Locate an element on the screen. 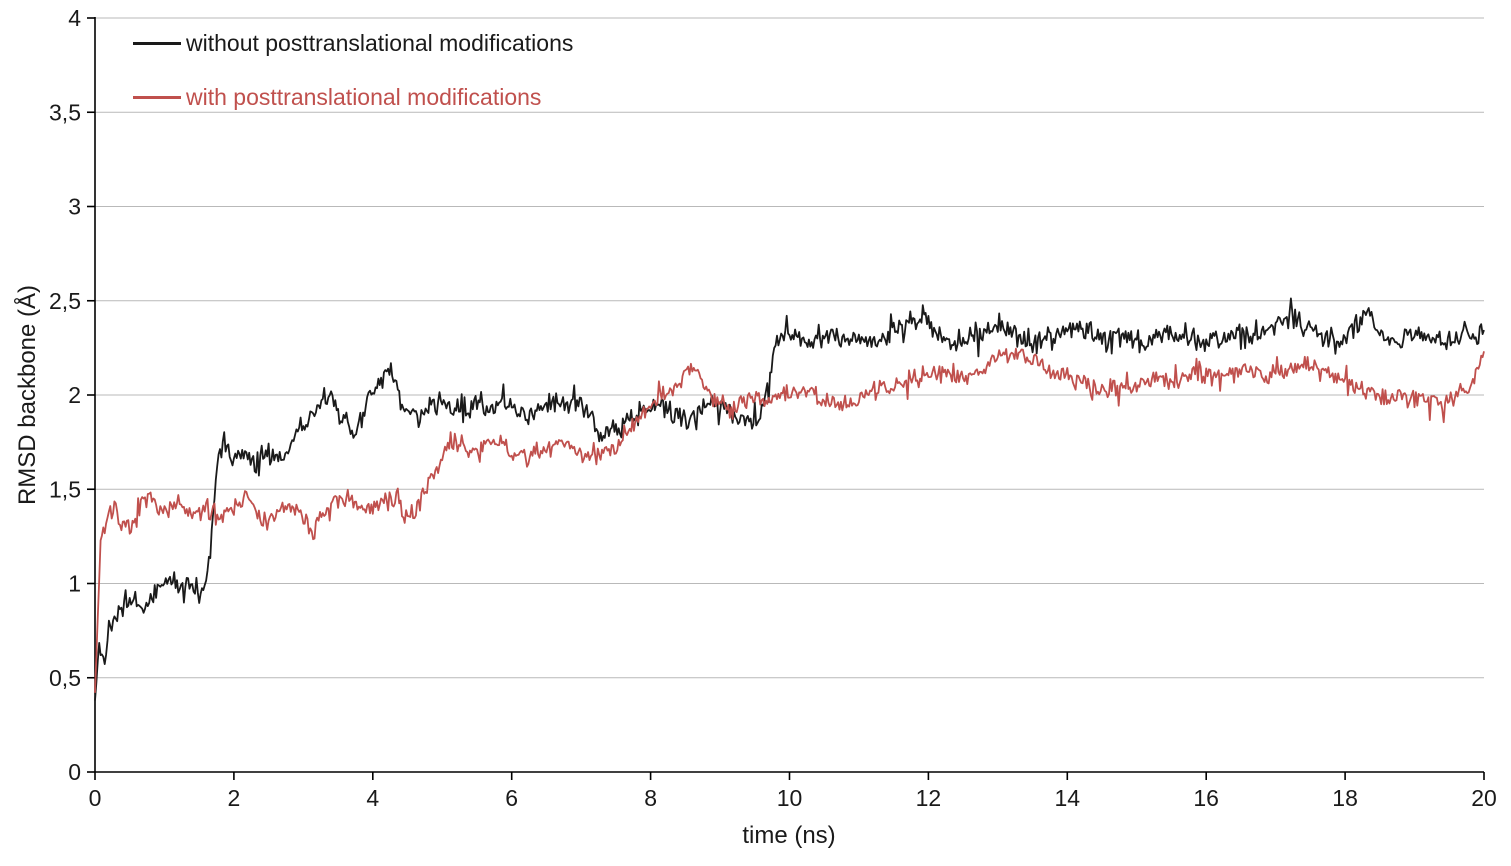 The width and height of the screenshot is (1511, 866). legend-item-with-ptm: with posttranslational modifications is located at coordinates (353, 98).